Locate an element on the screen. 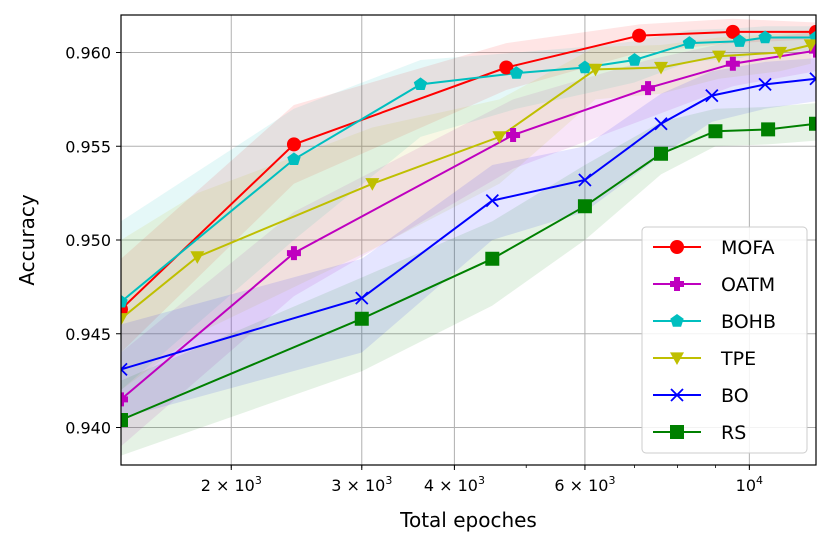 This screenshot has height=548, width=831. y-tick-label: 0.945 is located at coordinates (88, 334).